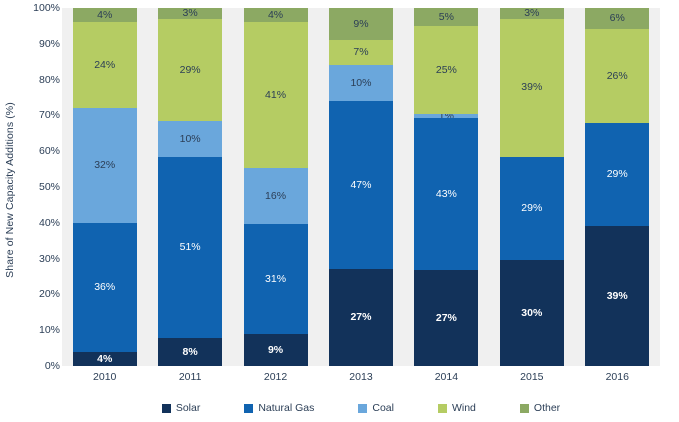 The width and height of the screenshot is (679, 422). I want to click on bar-segment-label: 6%, so click(617, 18).